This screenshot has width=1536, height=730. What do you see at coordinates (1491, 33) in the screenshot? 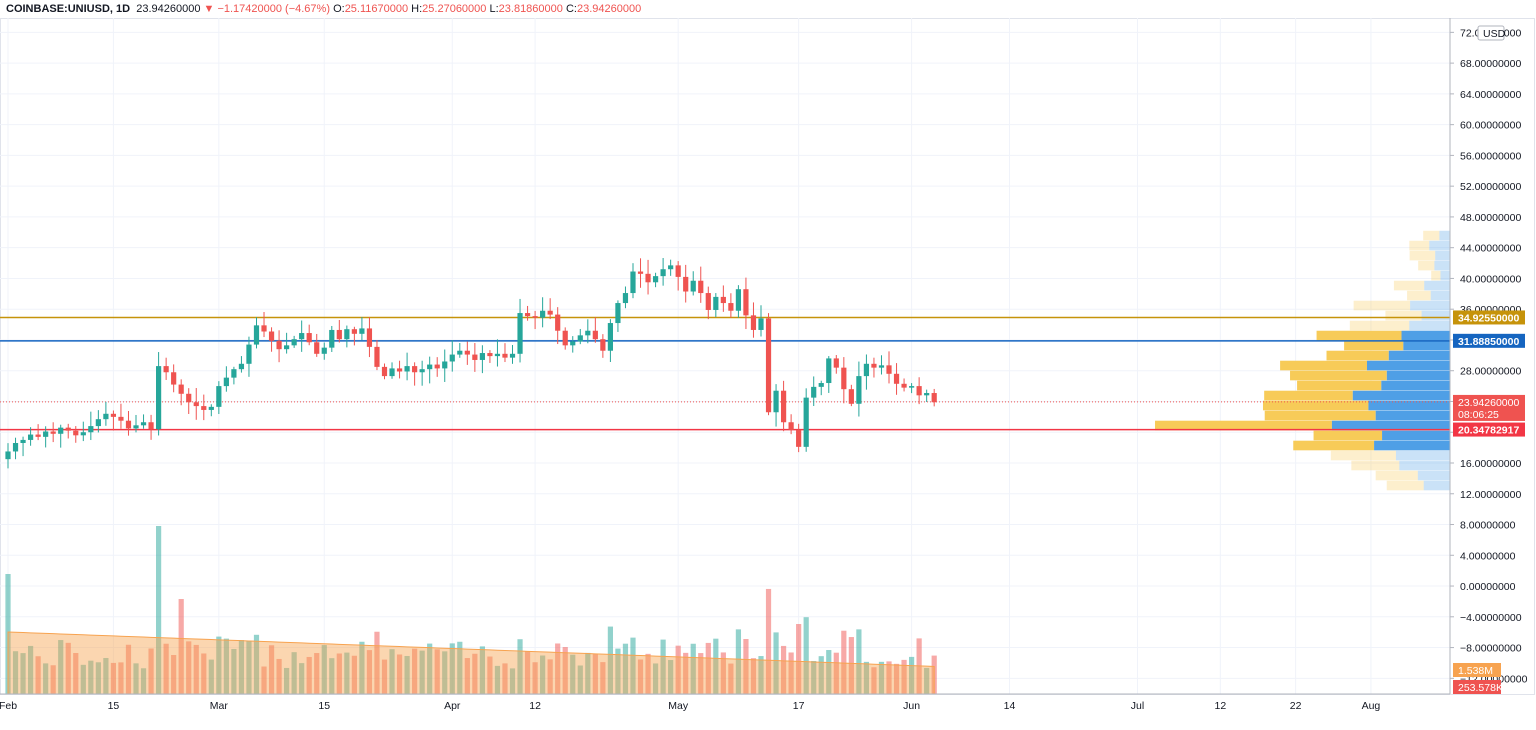
I see `currency-badge` at bounding box center [1491, 33].